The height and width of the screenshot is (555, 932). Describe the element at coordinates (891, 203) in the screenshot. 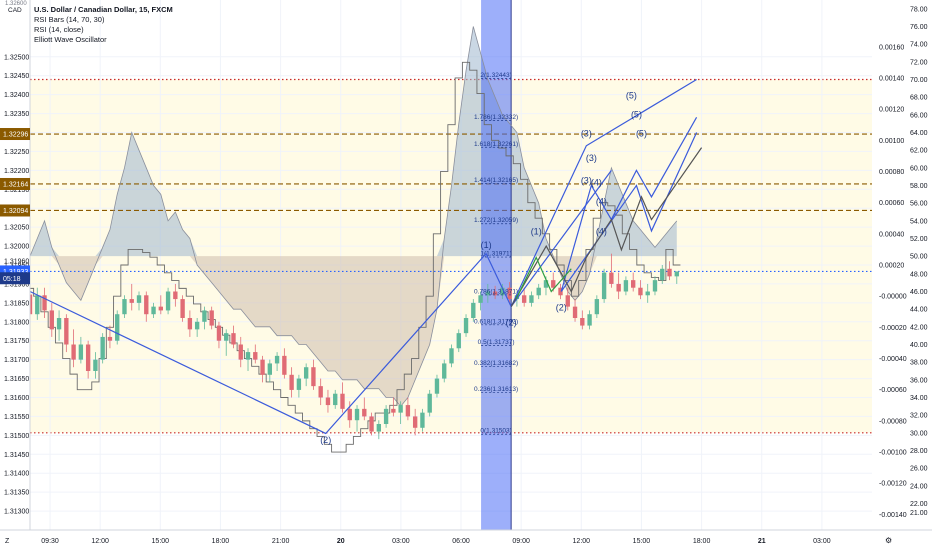

I see `ewo-tick: 0.00060` at that location.